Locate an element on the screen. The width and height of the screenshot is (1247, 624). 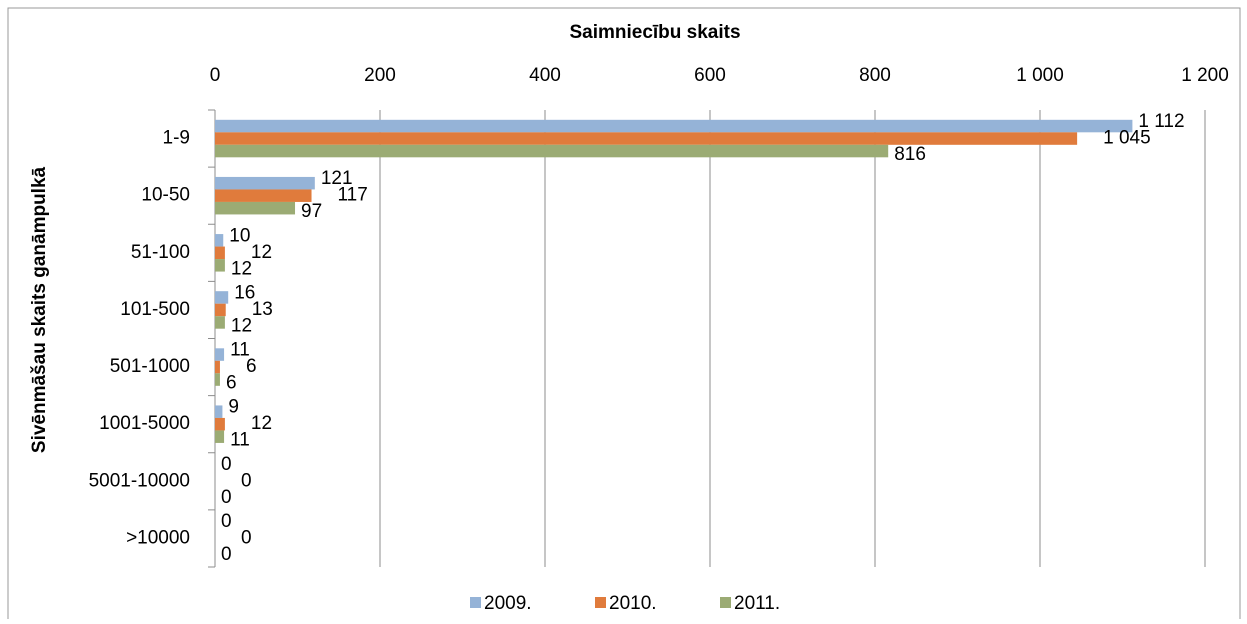
data-label: 1 112 is located at coordinates (1161, 121).